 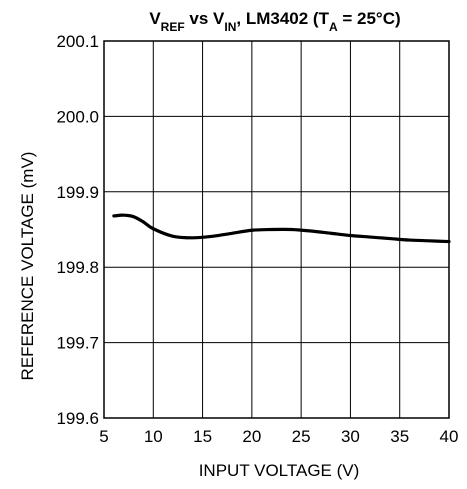 I want to click on x-tick-label: 5, so click(x=103, y=436).